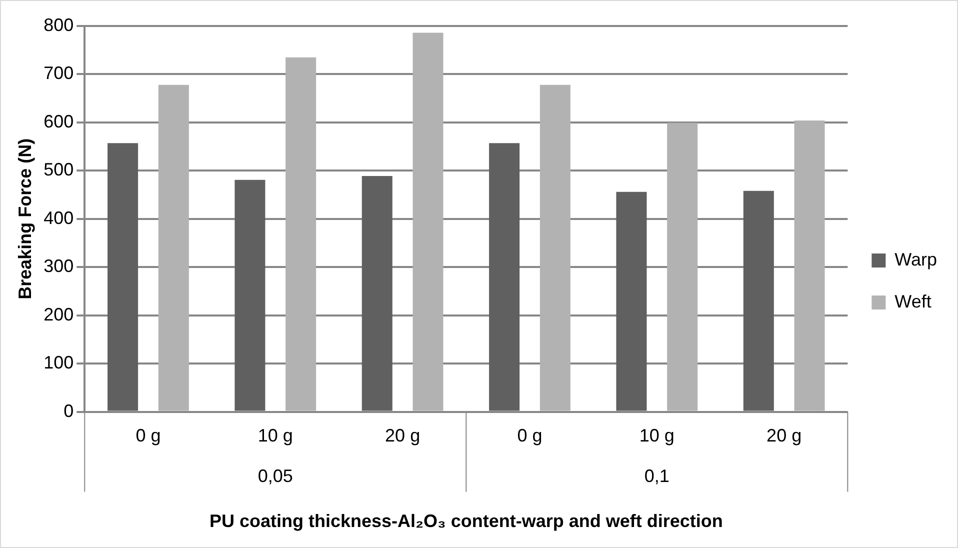  What do you see at coordinates (59, 362) in the screenshot?
I see `y-tick-label: 100` at bounding box center [59, 362].